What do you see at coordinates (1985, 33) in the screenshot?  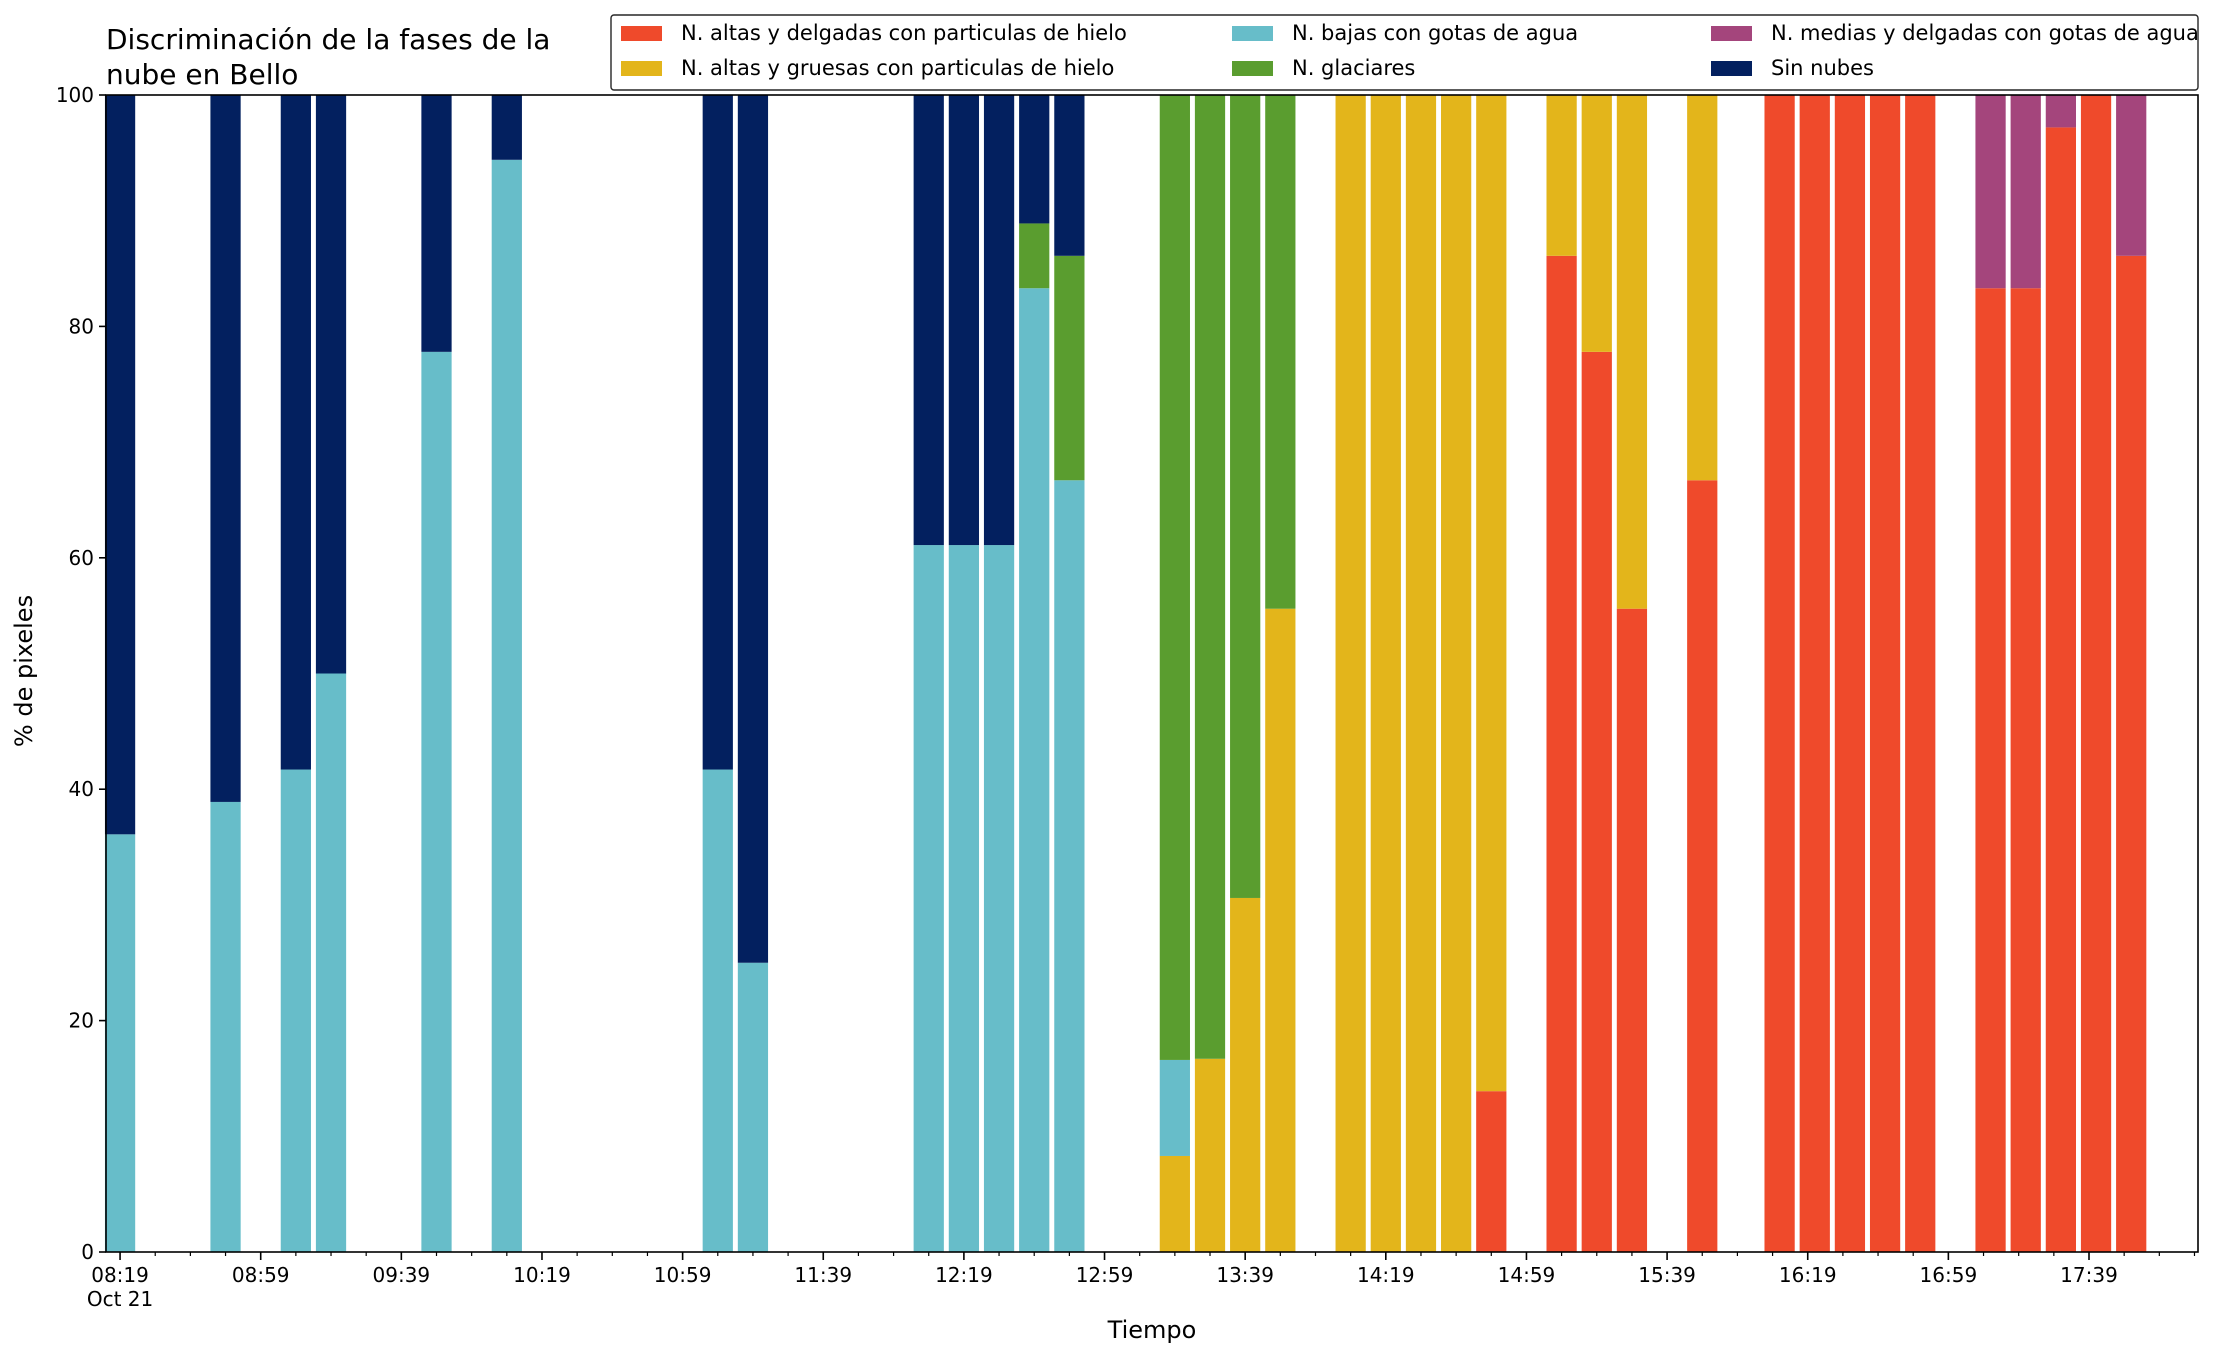 I see `legend-label-mda: N. medias y delgadas con gotas de agua` at bounding box center [1985, 33].